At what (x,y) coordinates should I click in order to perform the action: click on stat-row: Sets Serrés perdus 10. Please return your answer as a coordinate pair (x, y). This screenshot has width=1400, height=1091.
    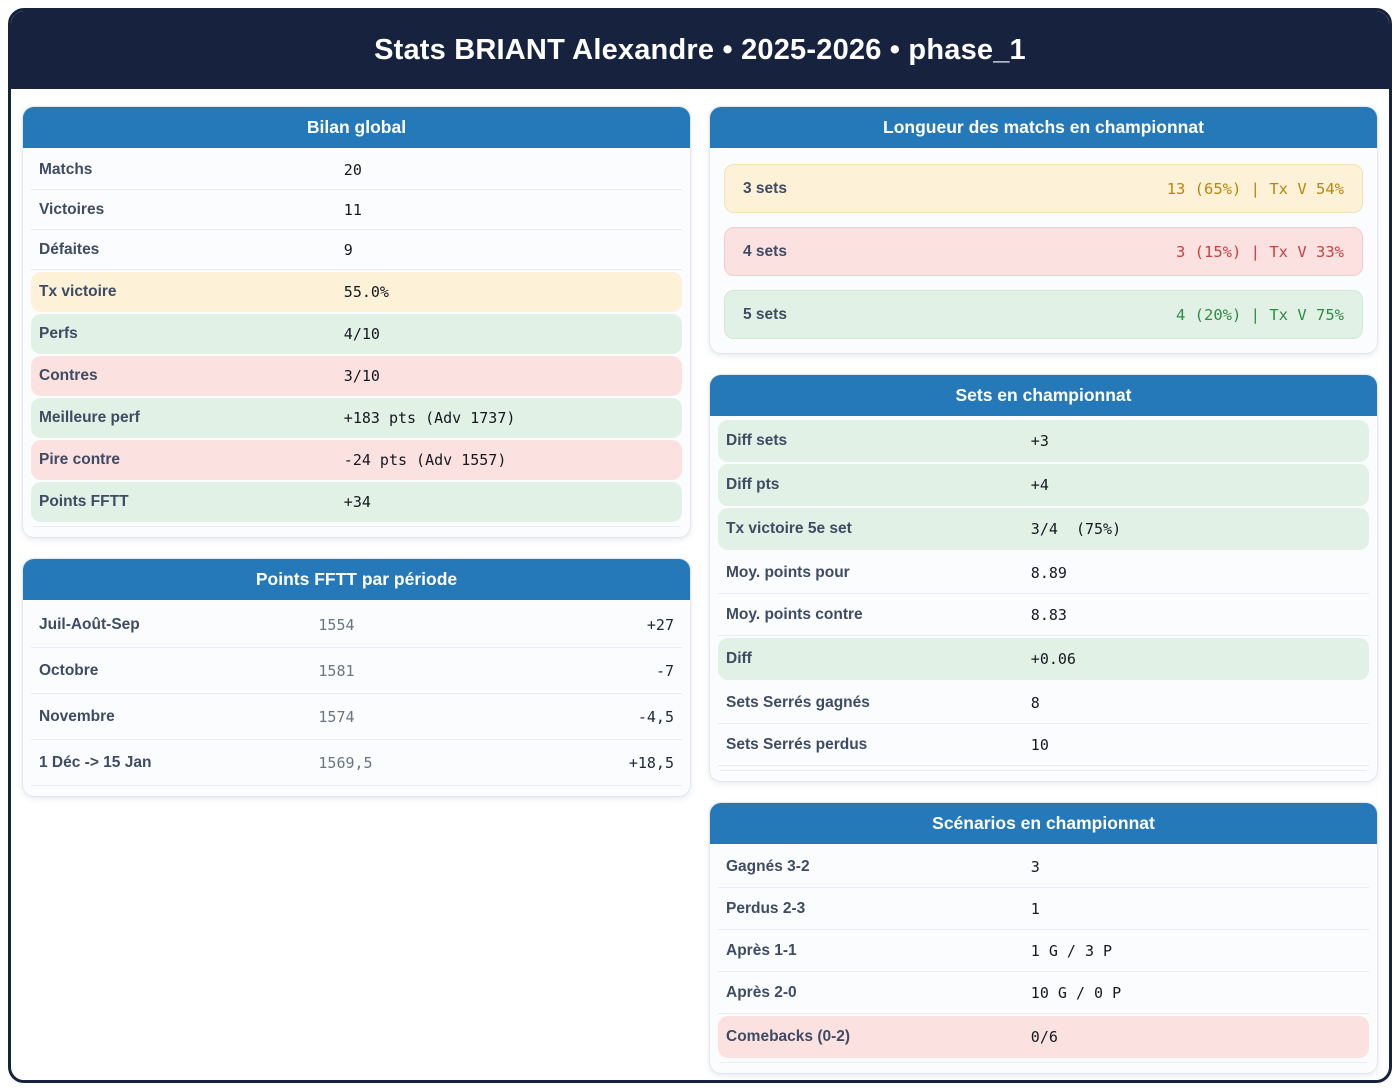
    Looking at the image, I should click on (1043, 745).